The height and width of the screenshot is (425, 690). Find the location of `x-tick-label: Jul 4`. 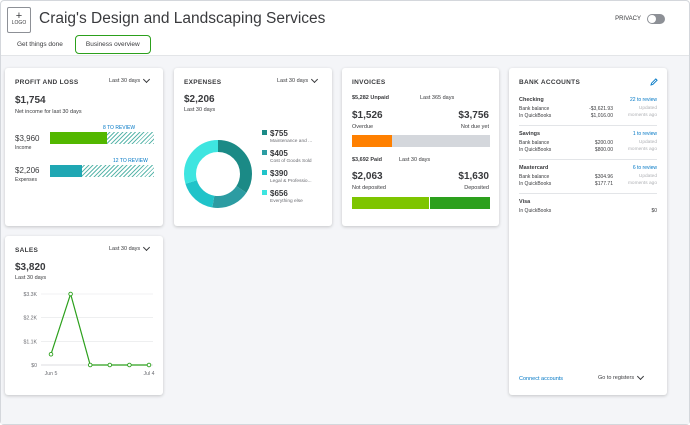

x-tick-label: Jul 4 is located at coordinates (149, 374).